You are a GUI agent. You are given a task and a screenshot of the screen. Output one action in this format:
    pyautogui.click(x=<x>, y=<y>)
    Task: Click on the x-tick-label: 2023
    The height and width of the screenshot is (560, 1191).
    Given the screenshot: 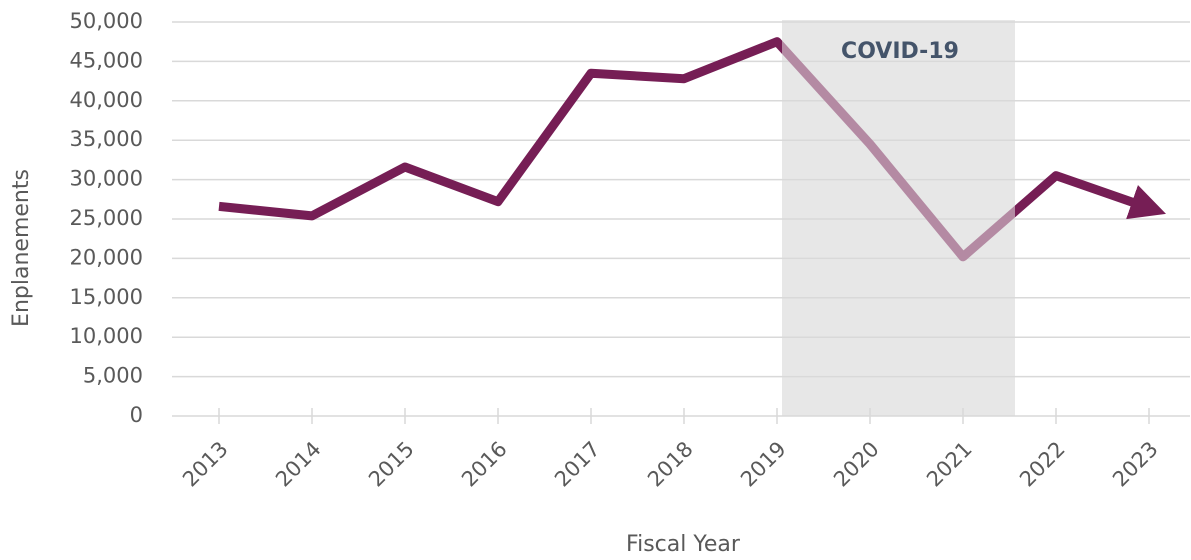 What is the action you would take?
    pyautogui.click(x=1135, y=464)
    